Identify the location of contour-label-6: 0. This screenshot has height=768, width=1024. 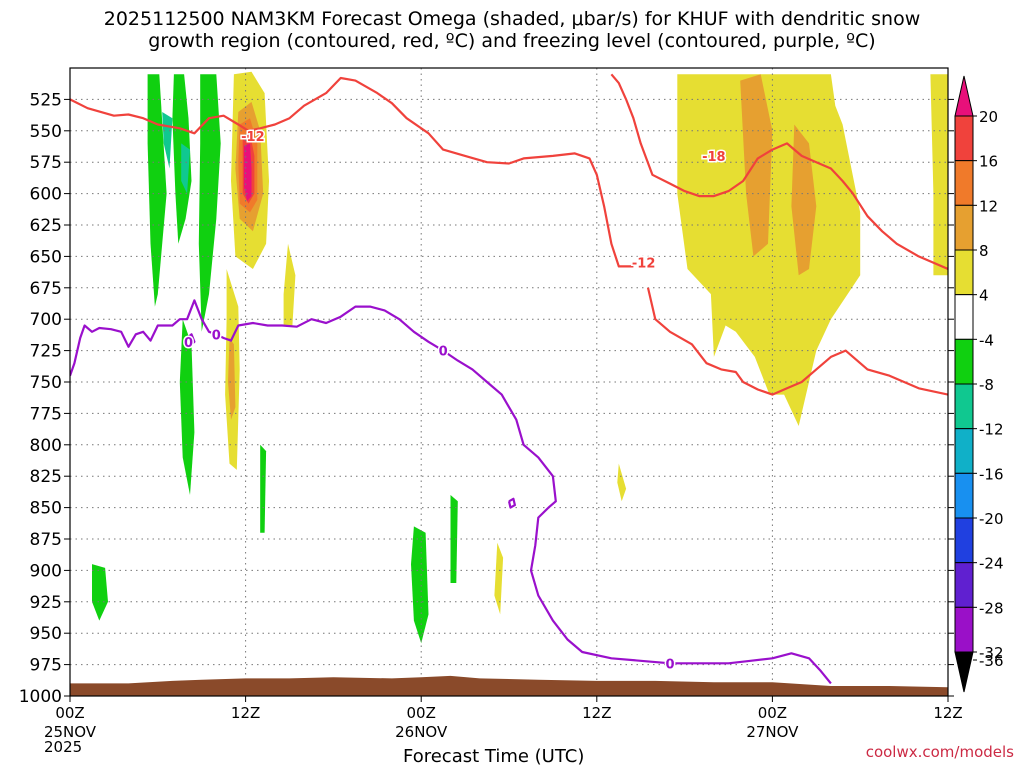
(669, 664).